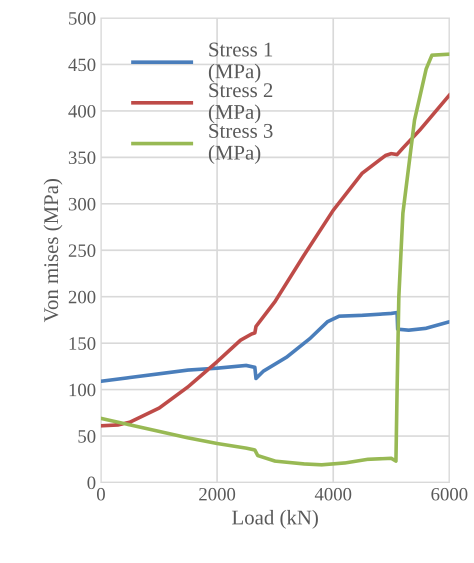 The height and width of the screenshot is (563, 474). What do you see at coordinates (333, 494) in the screenshot?
I see `x-tick-label: 4000` at bounding box center [333, 494].